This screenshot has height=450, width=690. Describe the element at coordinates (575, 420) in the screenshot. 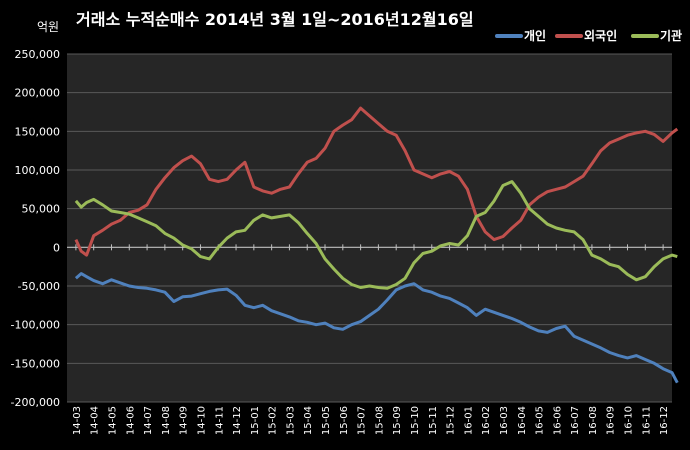

I see `x-tick-label: 16-07` at that location.